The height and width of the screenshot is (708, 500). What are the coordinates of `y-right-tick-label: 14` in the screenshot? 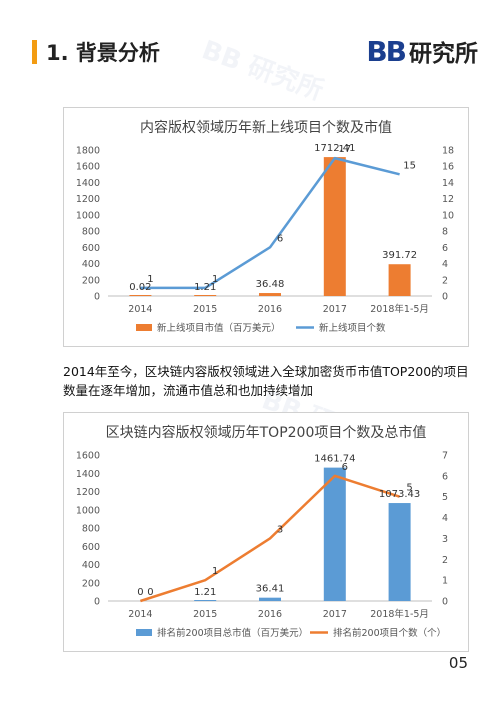 It's located at (448, 183).